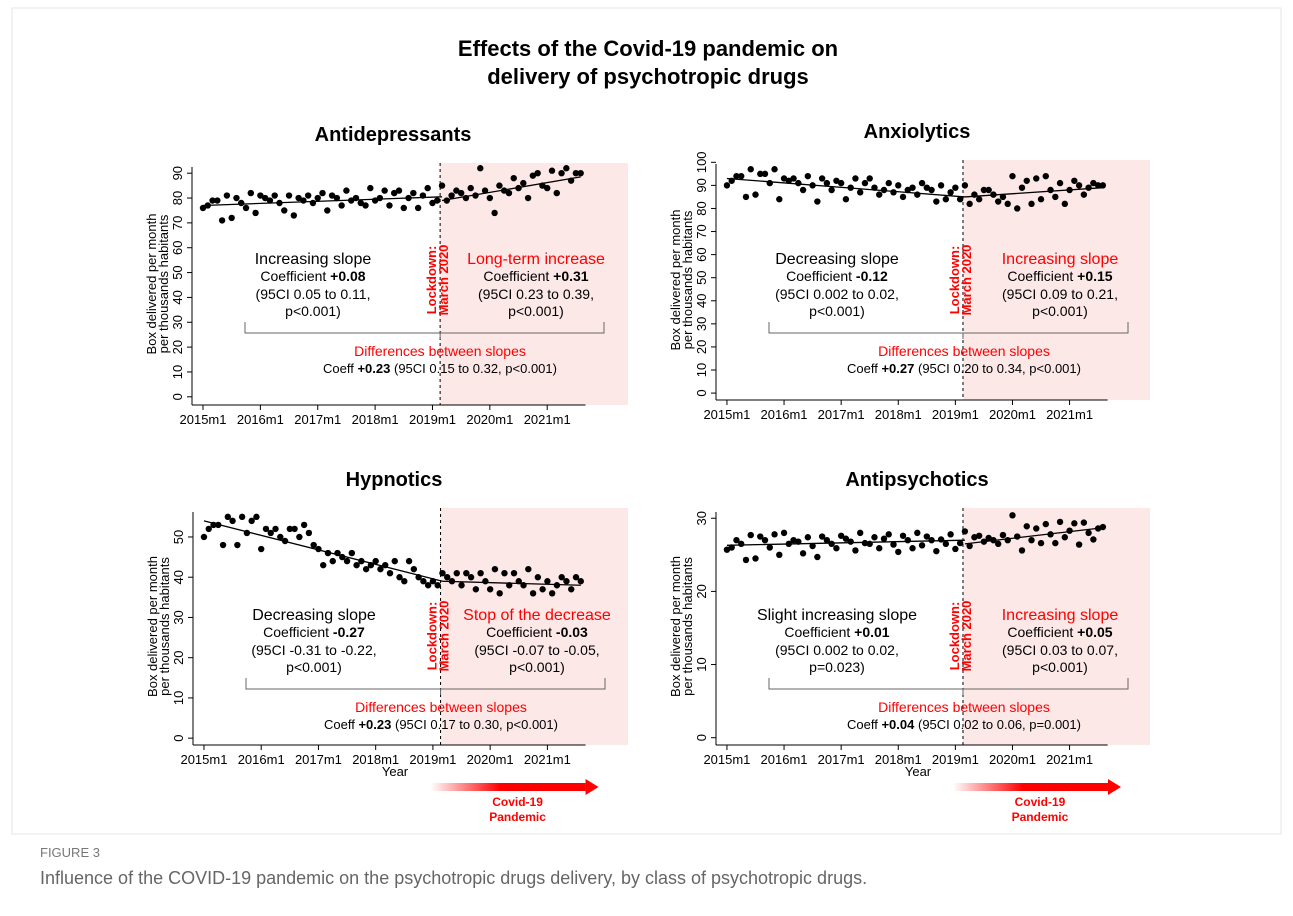 The image size is (1293, 916). Describe the element at coordinates (701, 231) in the screenshot. I see `y-tick-label: 70` at that location.